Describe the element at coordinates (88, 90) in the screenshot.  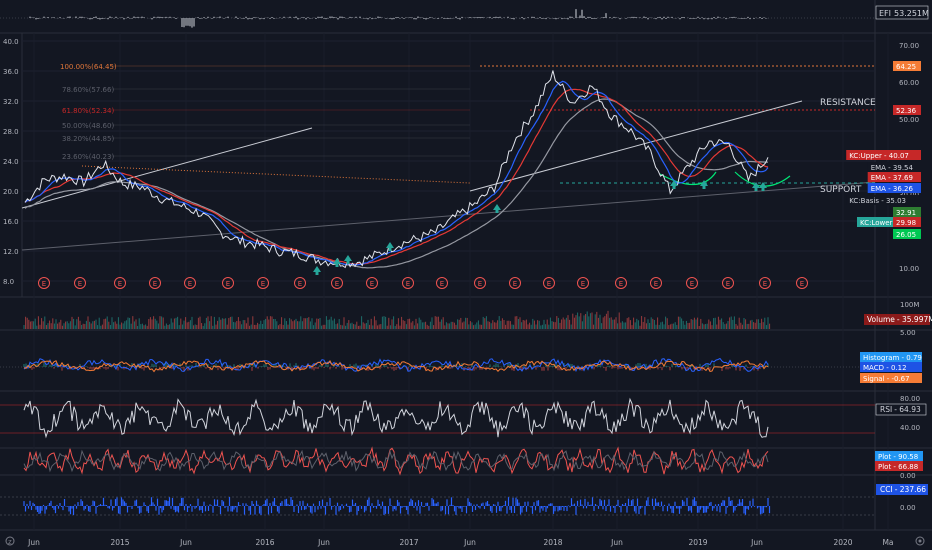
I see `fib-label: 78.60%(57.66)` at that location.